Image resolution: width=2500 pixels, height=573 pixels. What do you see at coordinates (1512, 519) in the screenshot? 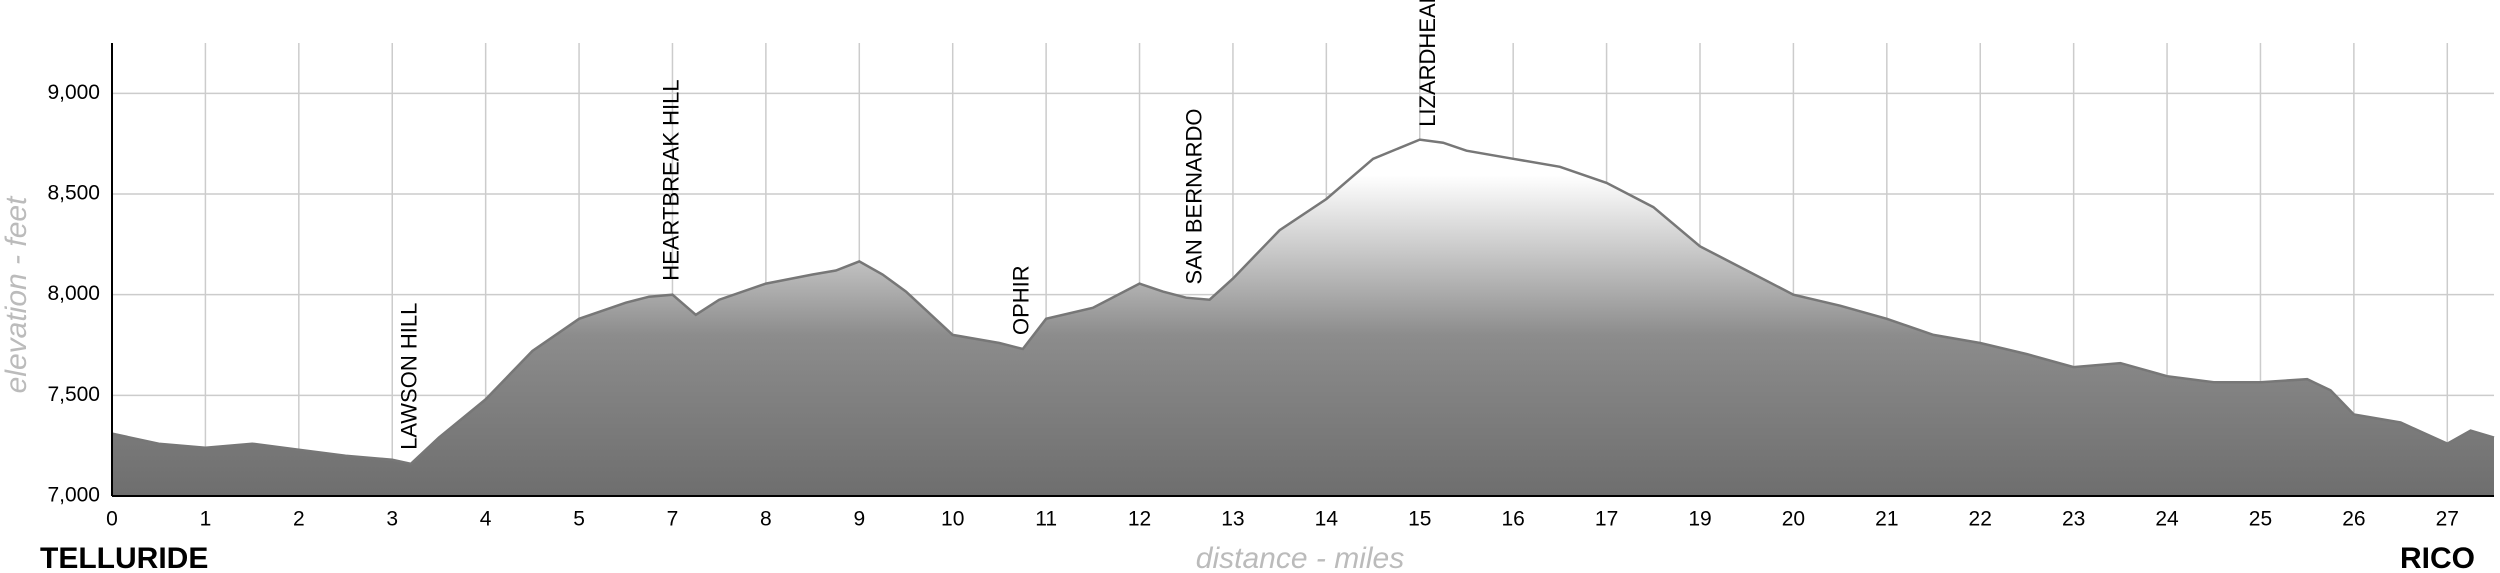
I see `x-tick-label: 16` at bounding box center [1512, 519].